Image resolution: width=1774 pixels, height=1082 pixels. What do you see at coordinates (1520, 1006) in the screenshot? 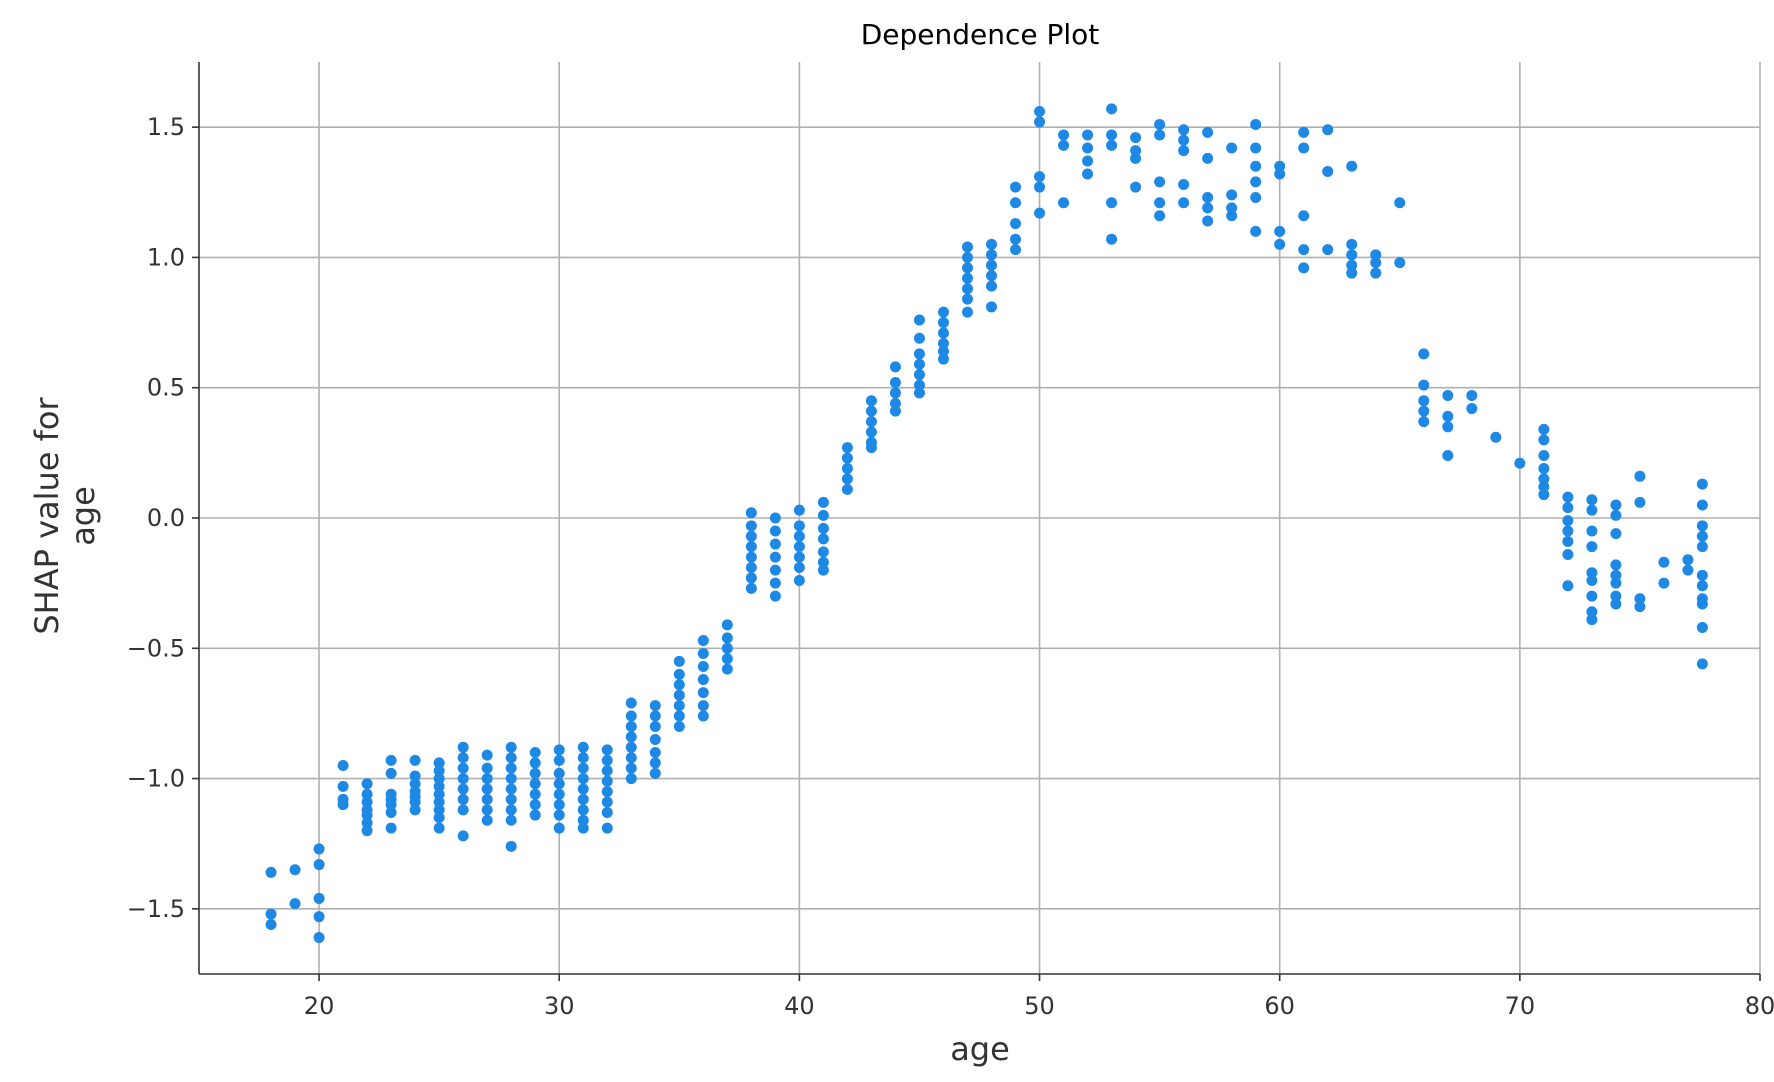
I see `x-tick-label: 70` at bounding box center [1520, 1006].